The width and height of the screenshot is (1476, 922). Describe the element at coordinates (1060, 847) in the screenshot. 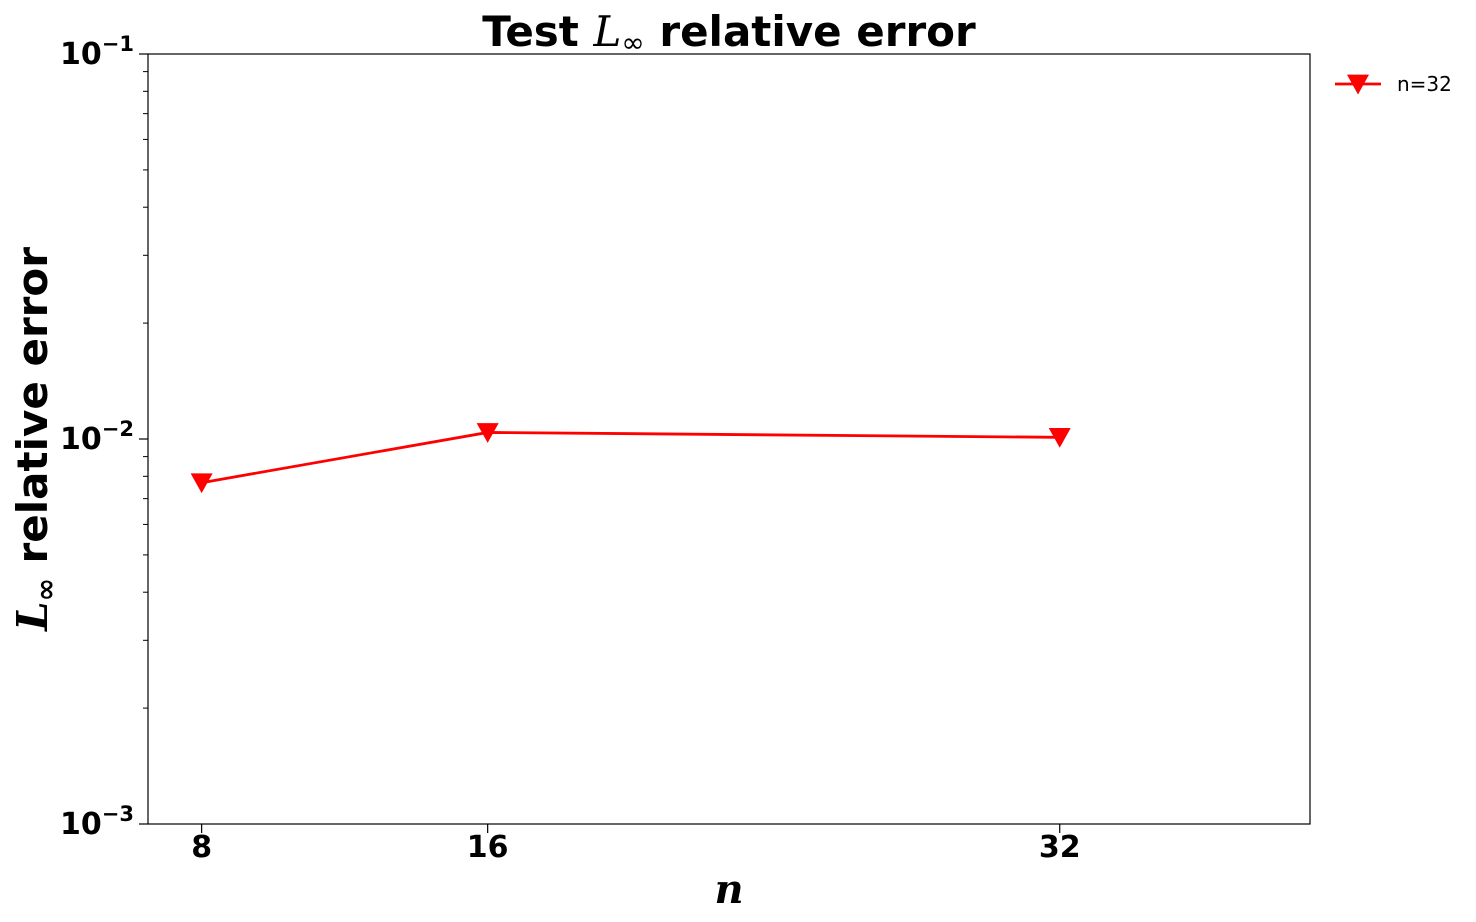

I see `x-tick-label: 32` at that location.